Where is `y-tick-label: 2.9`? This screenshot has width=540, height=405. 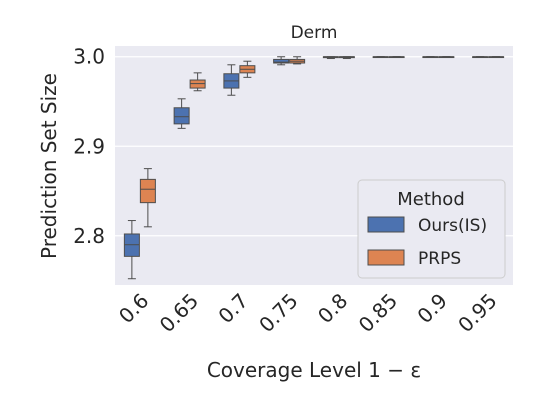 y-tick-label: 2.9 is located at coordinates (89, 146).